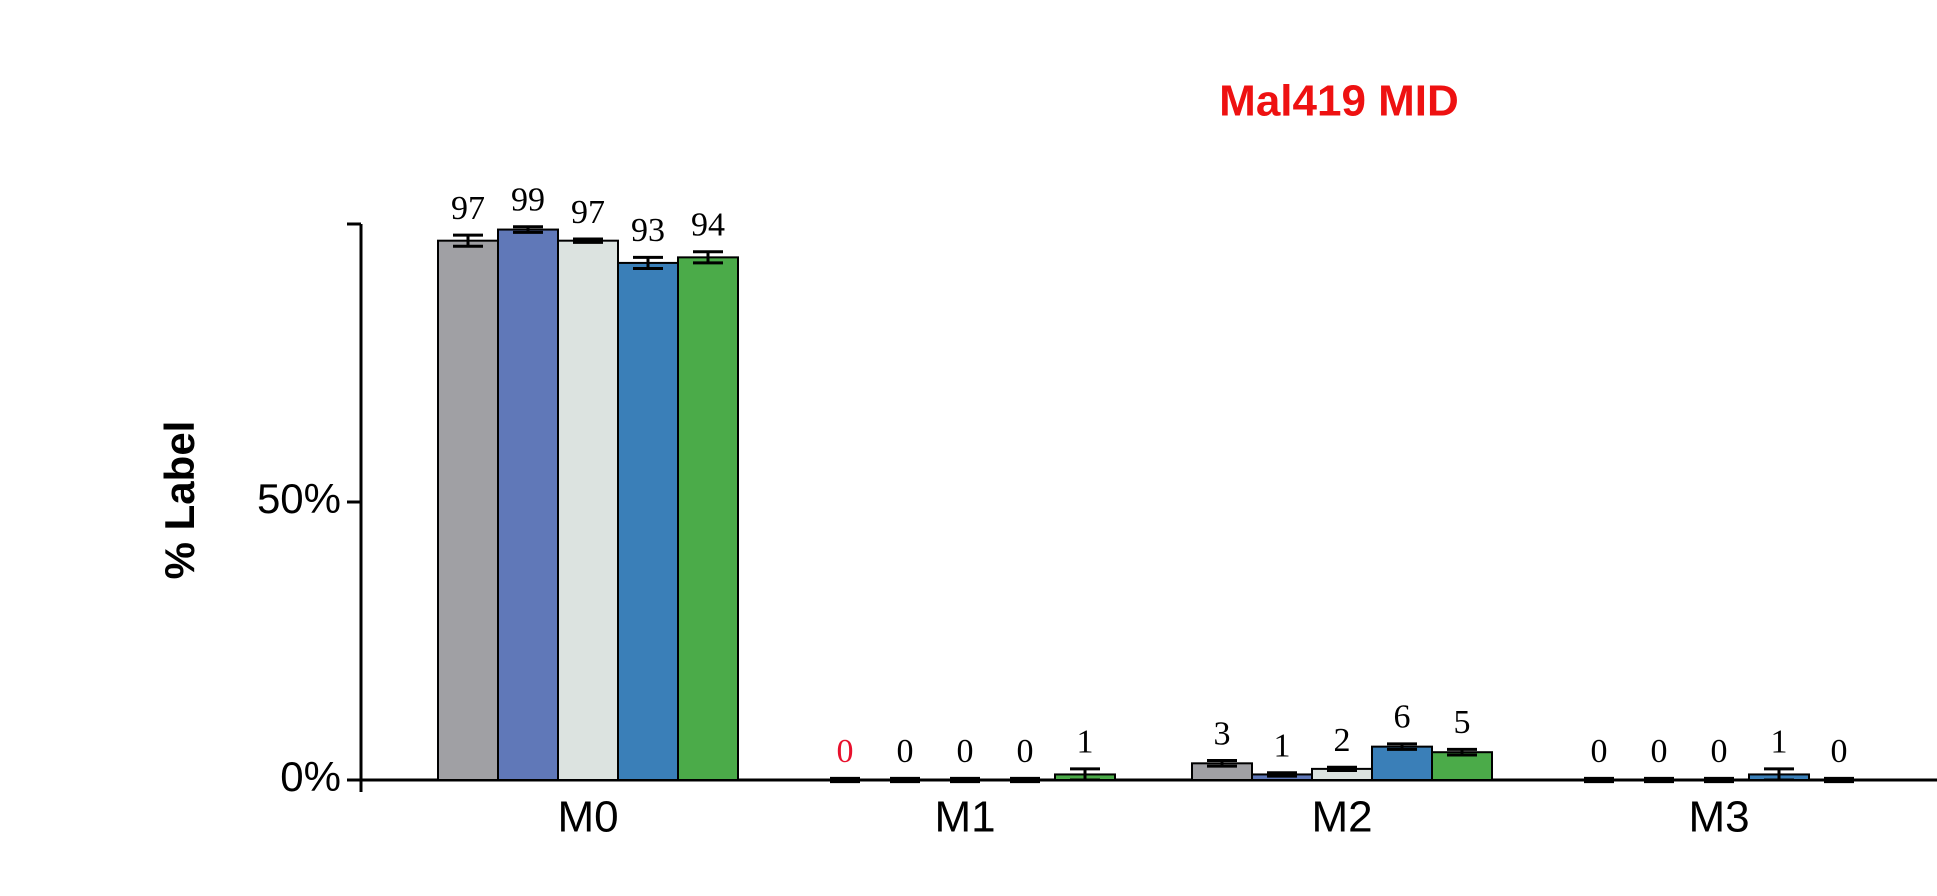  I want to click on value-label: 3, so click(1222, 733).